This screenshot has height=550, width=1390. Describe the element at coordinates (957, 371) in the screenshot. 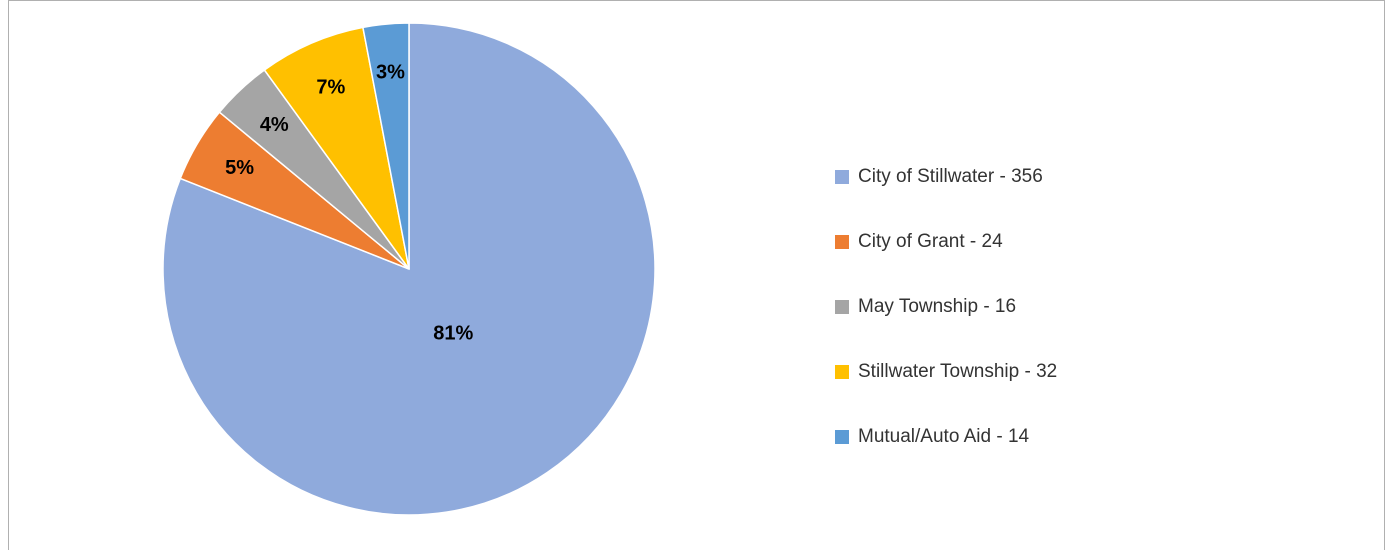

I see `legend-label: Stillwater Township - 32` at that location.